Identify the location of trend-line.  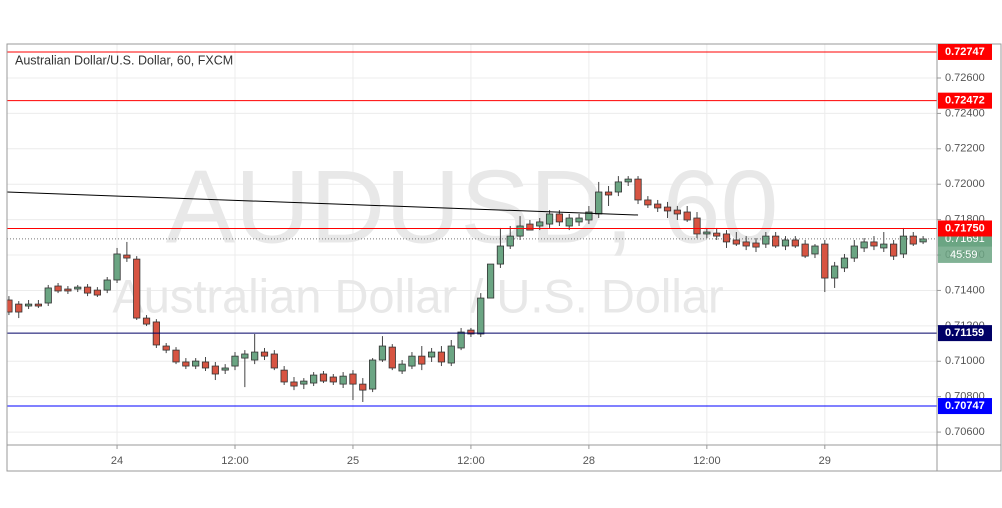
(323, 203).